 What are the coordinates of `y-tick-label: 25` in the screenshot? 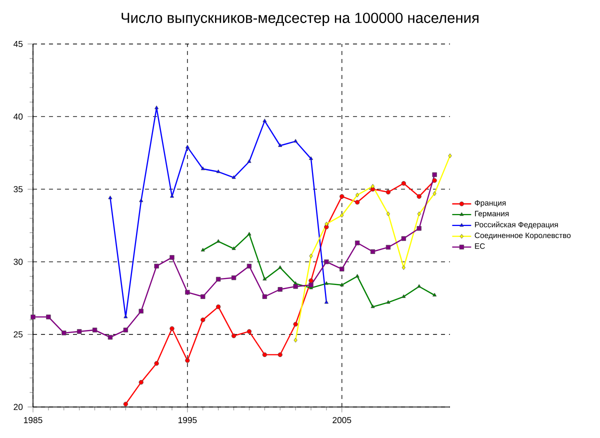 It's located at (18, 334).